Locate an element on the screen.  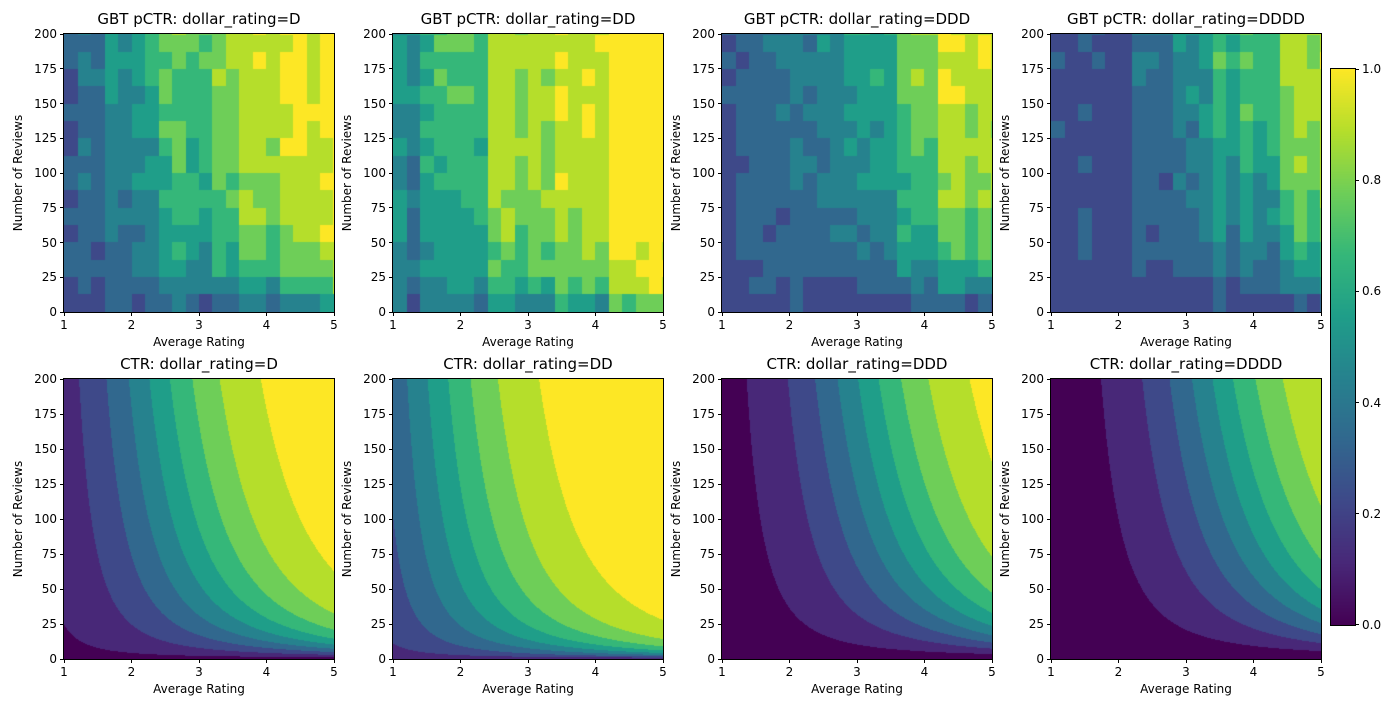
x-tick-label: 1 is located at coordinates (1051, 672).